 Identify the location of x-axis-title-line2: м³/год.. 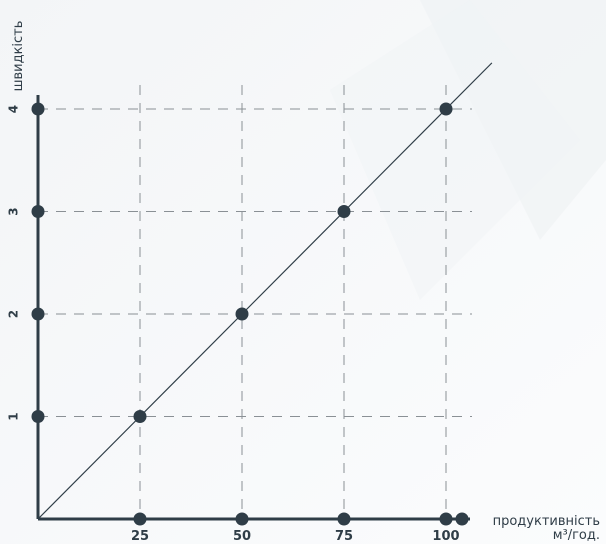
(576, 535).